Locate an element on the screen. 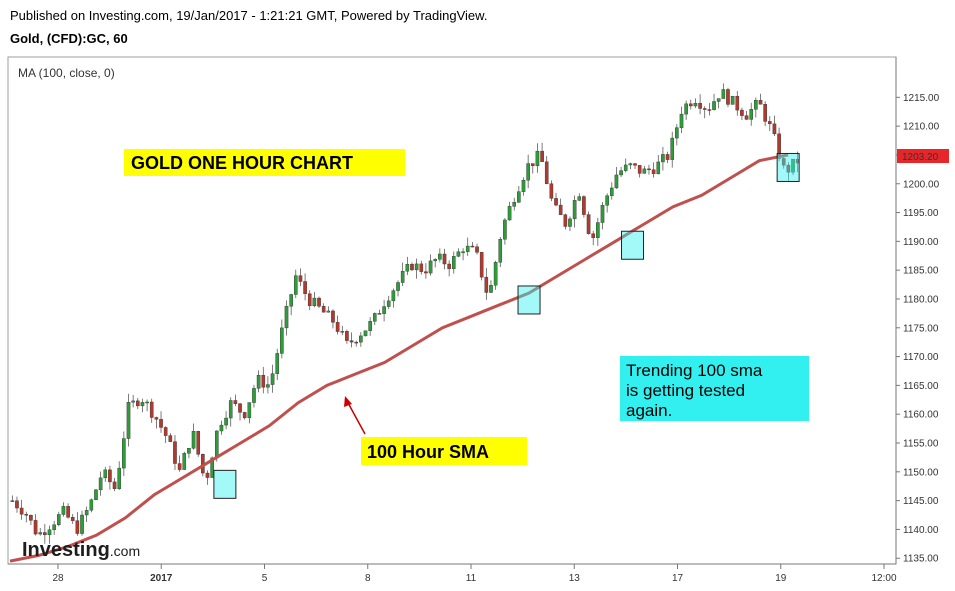 The width and height of the screenshot is (955, 591). note-box is located at coordinates (714, 388).